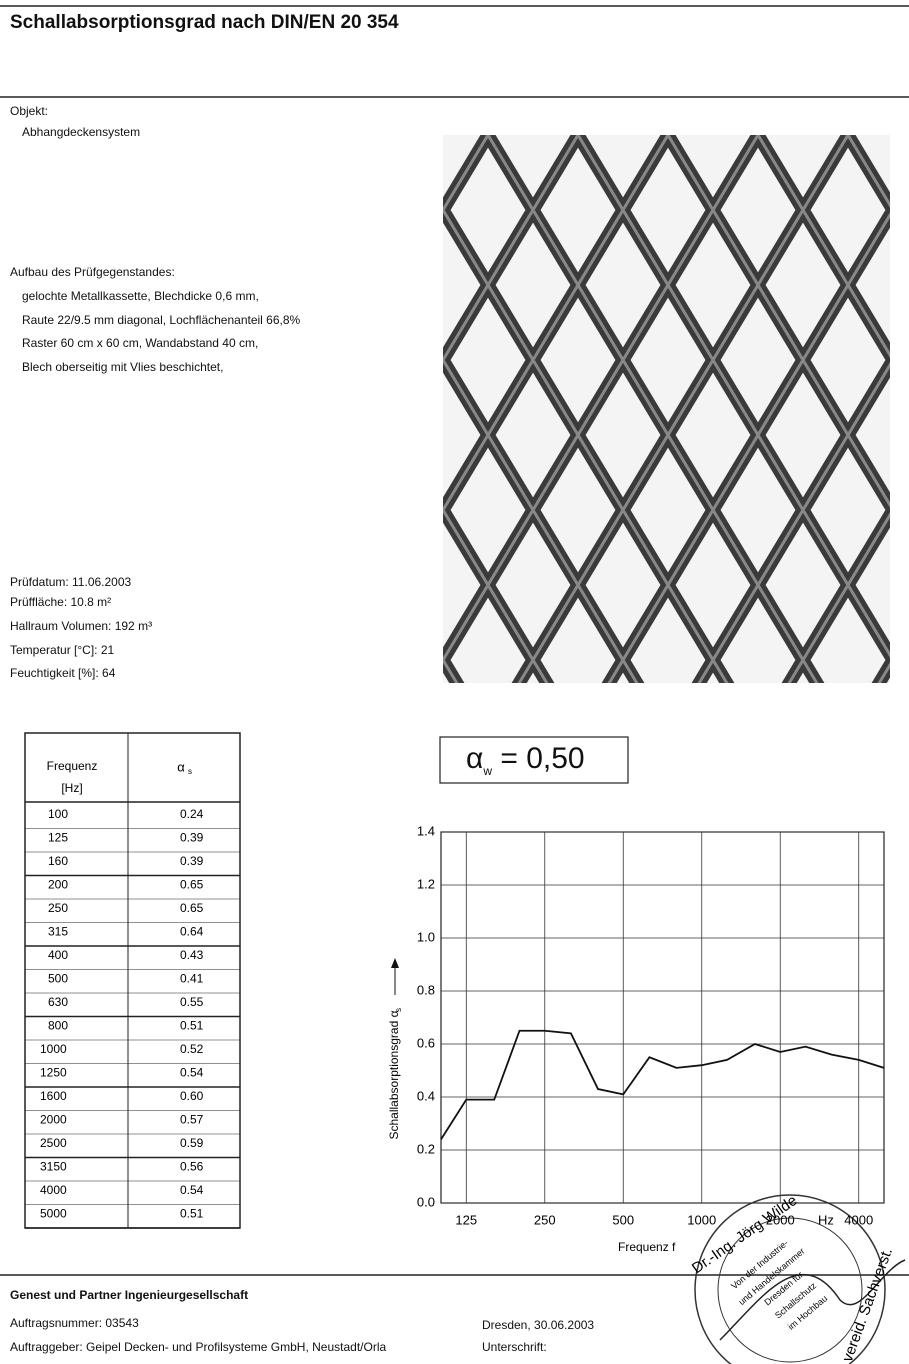 This screenshot has height=1364, width=909. I want to click on table-cell: 0.56, so click(192, 1167).